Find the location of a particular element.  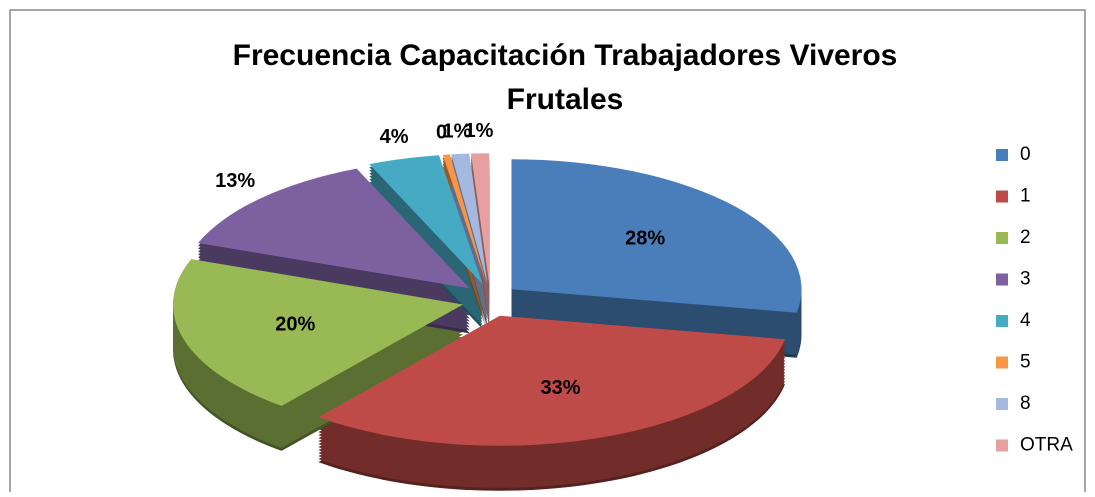

legend-label: 4 is located at coordinates (1025, 320).